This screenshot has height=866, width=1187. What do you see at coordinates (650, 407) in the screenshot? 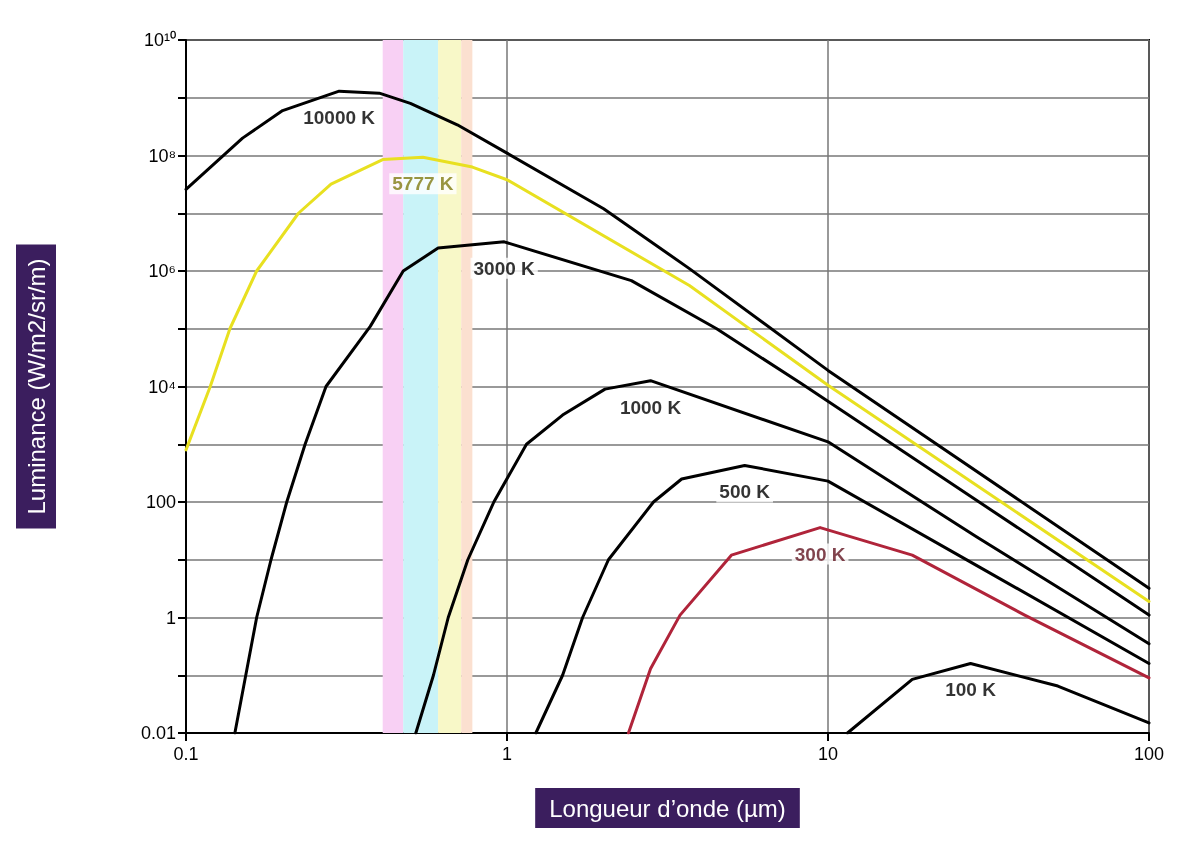
I see `series-label: 1000 K` at bounding box center [650, 407].